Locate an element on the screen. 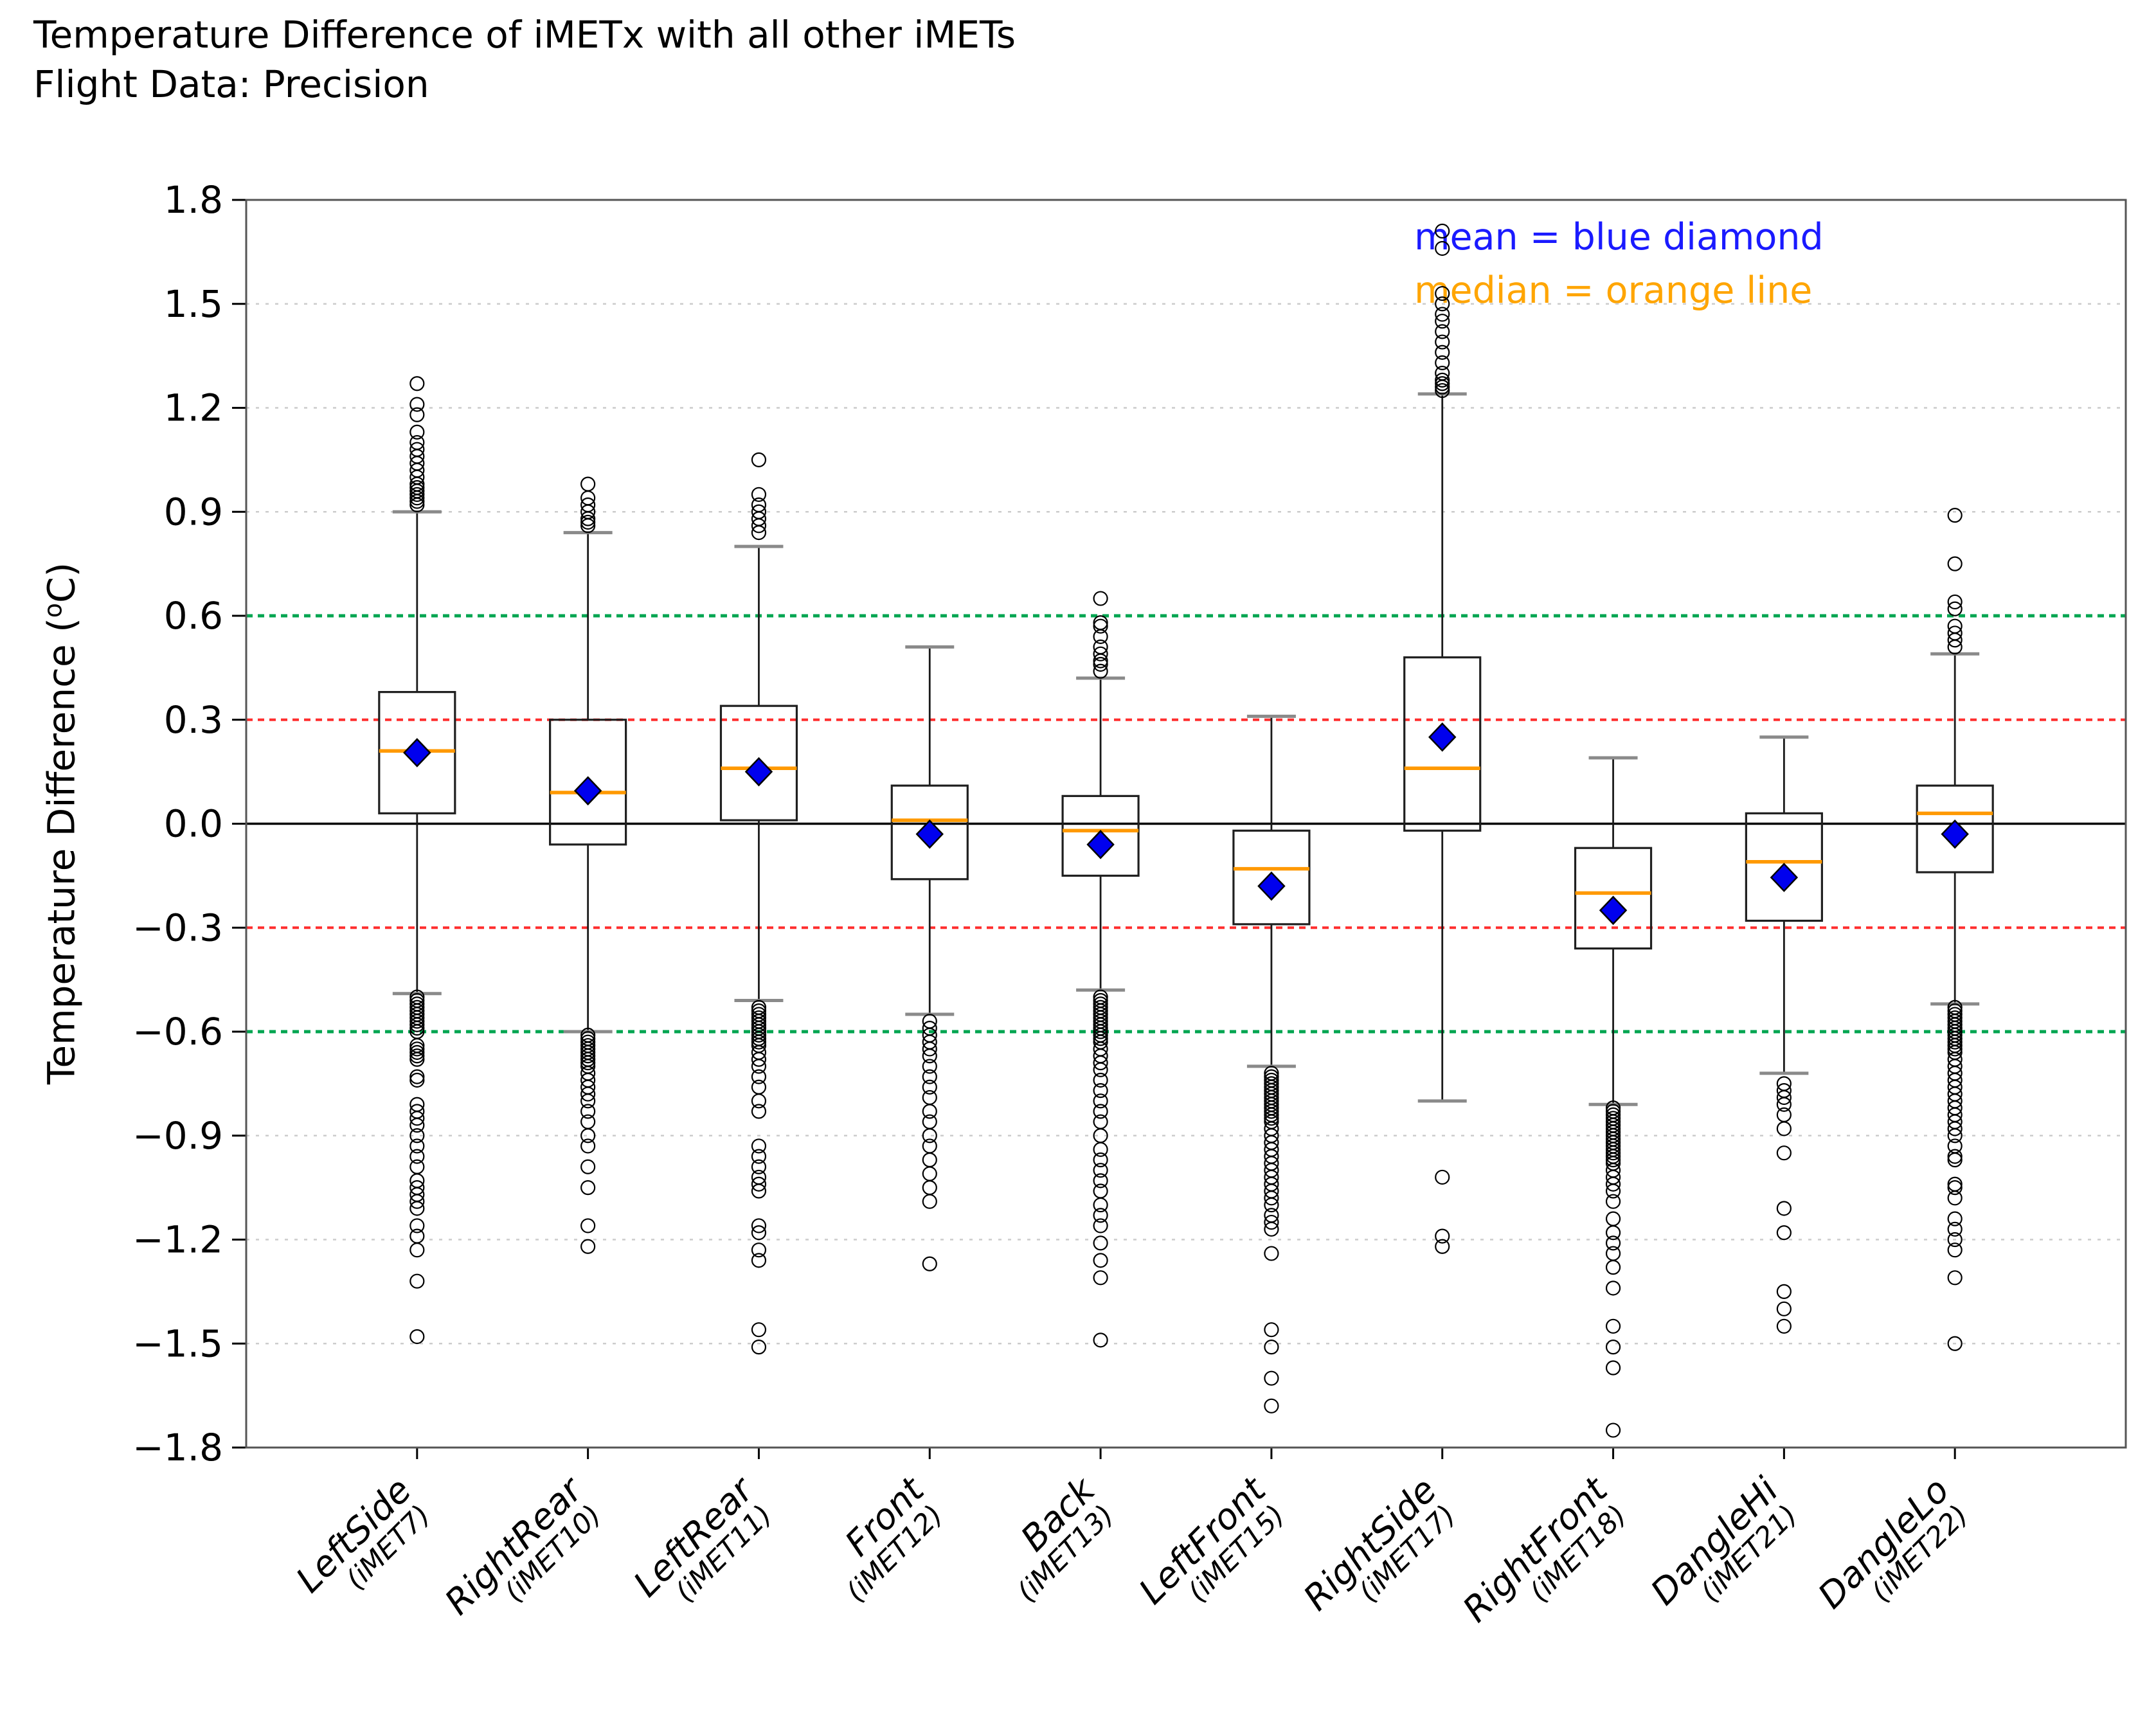  mean-diamond-LeftRear is located at coordinates (758, 772).